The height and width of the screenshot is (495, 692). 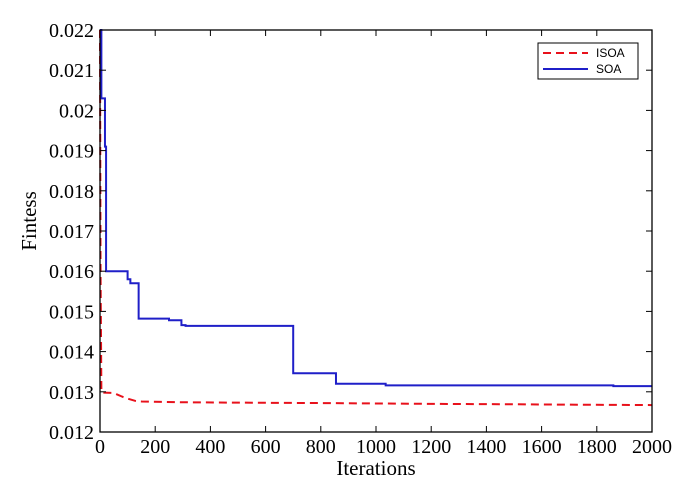 What do you see at coordinates (71, 353) in the screenshot?
I see `y-tick-label: 0.014` at bounding box center [71, 353].